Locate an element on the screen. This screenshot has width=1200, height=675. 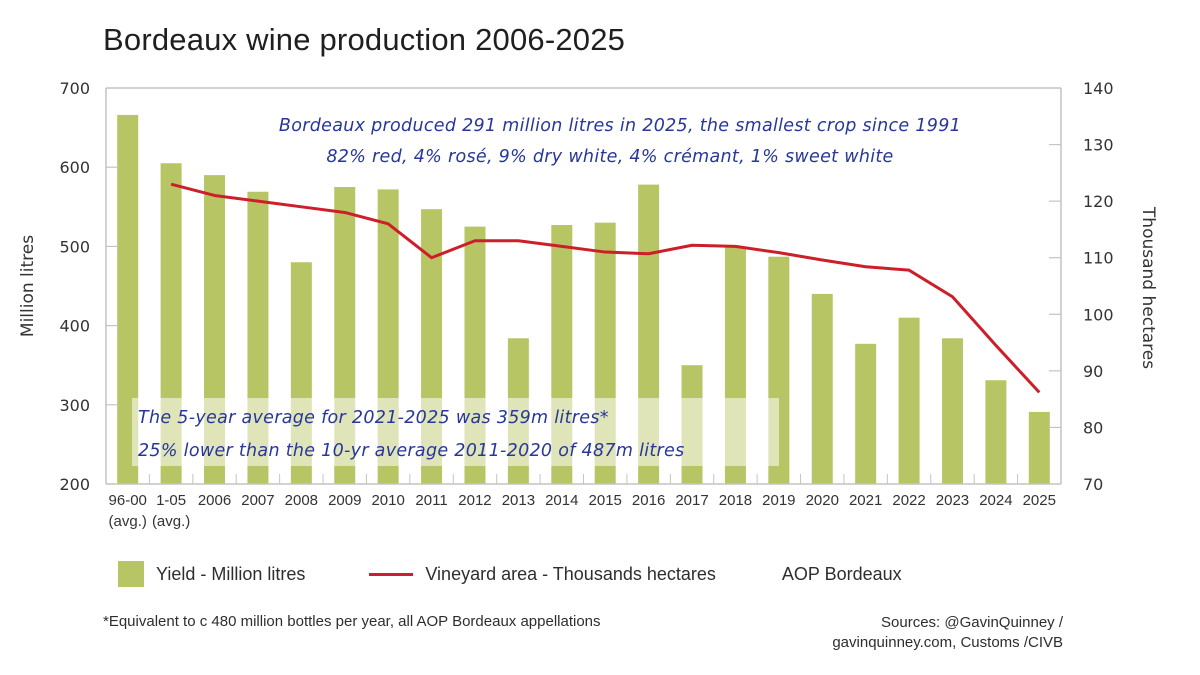
right-tick-label: 120 is located at coordinates (1098, 201).